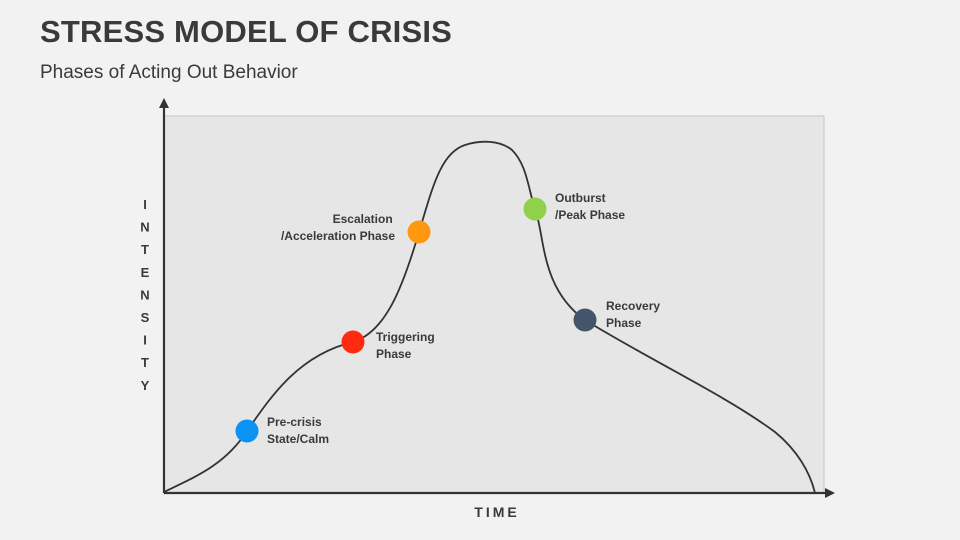  What do you see at coordinates (145, 317) in the screenshot?
I see `y-axis-letter: S` at bounding box center [145, 317].